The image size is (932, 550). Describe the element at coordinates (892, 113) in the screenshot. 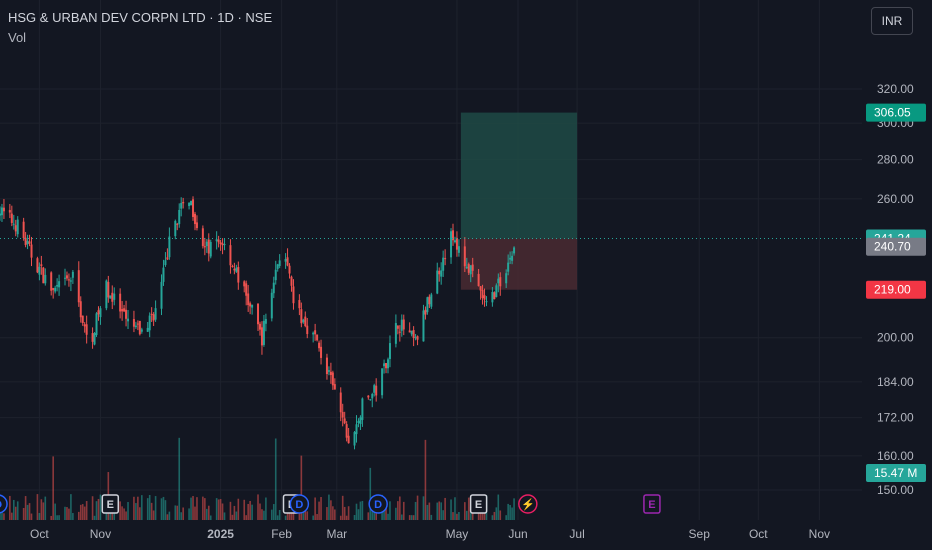

I see `price-label-target-text: 306.05` at that location.